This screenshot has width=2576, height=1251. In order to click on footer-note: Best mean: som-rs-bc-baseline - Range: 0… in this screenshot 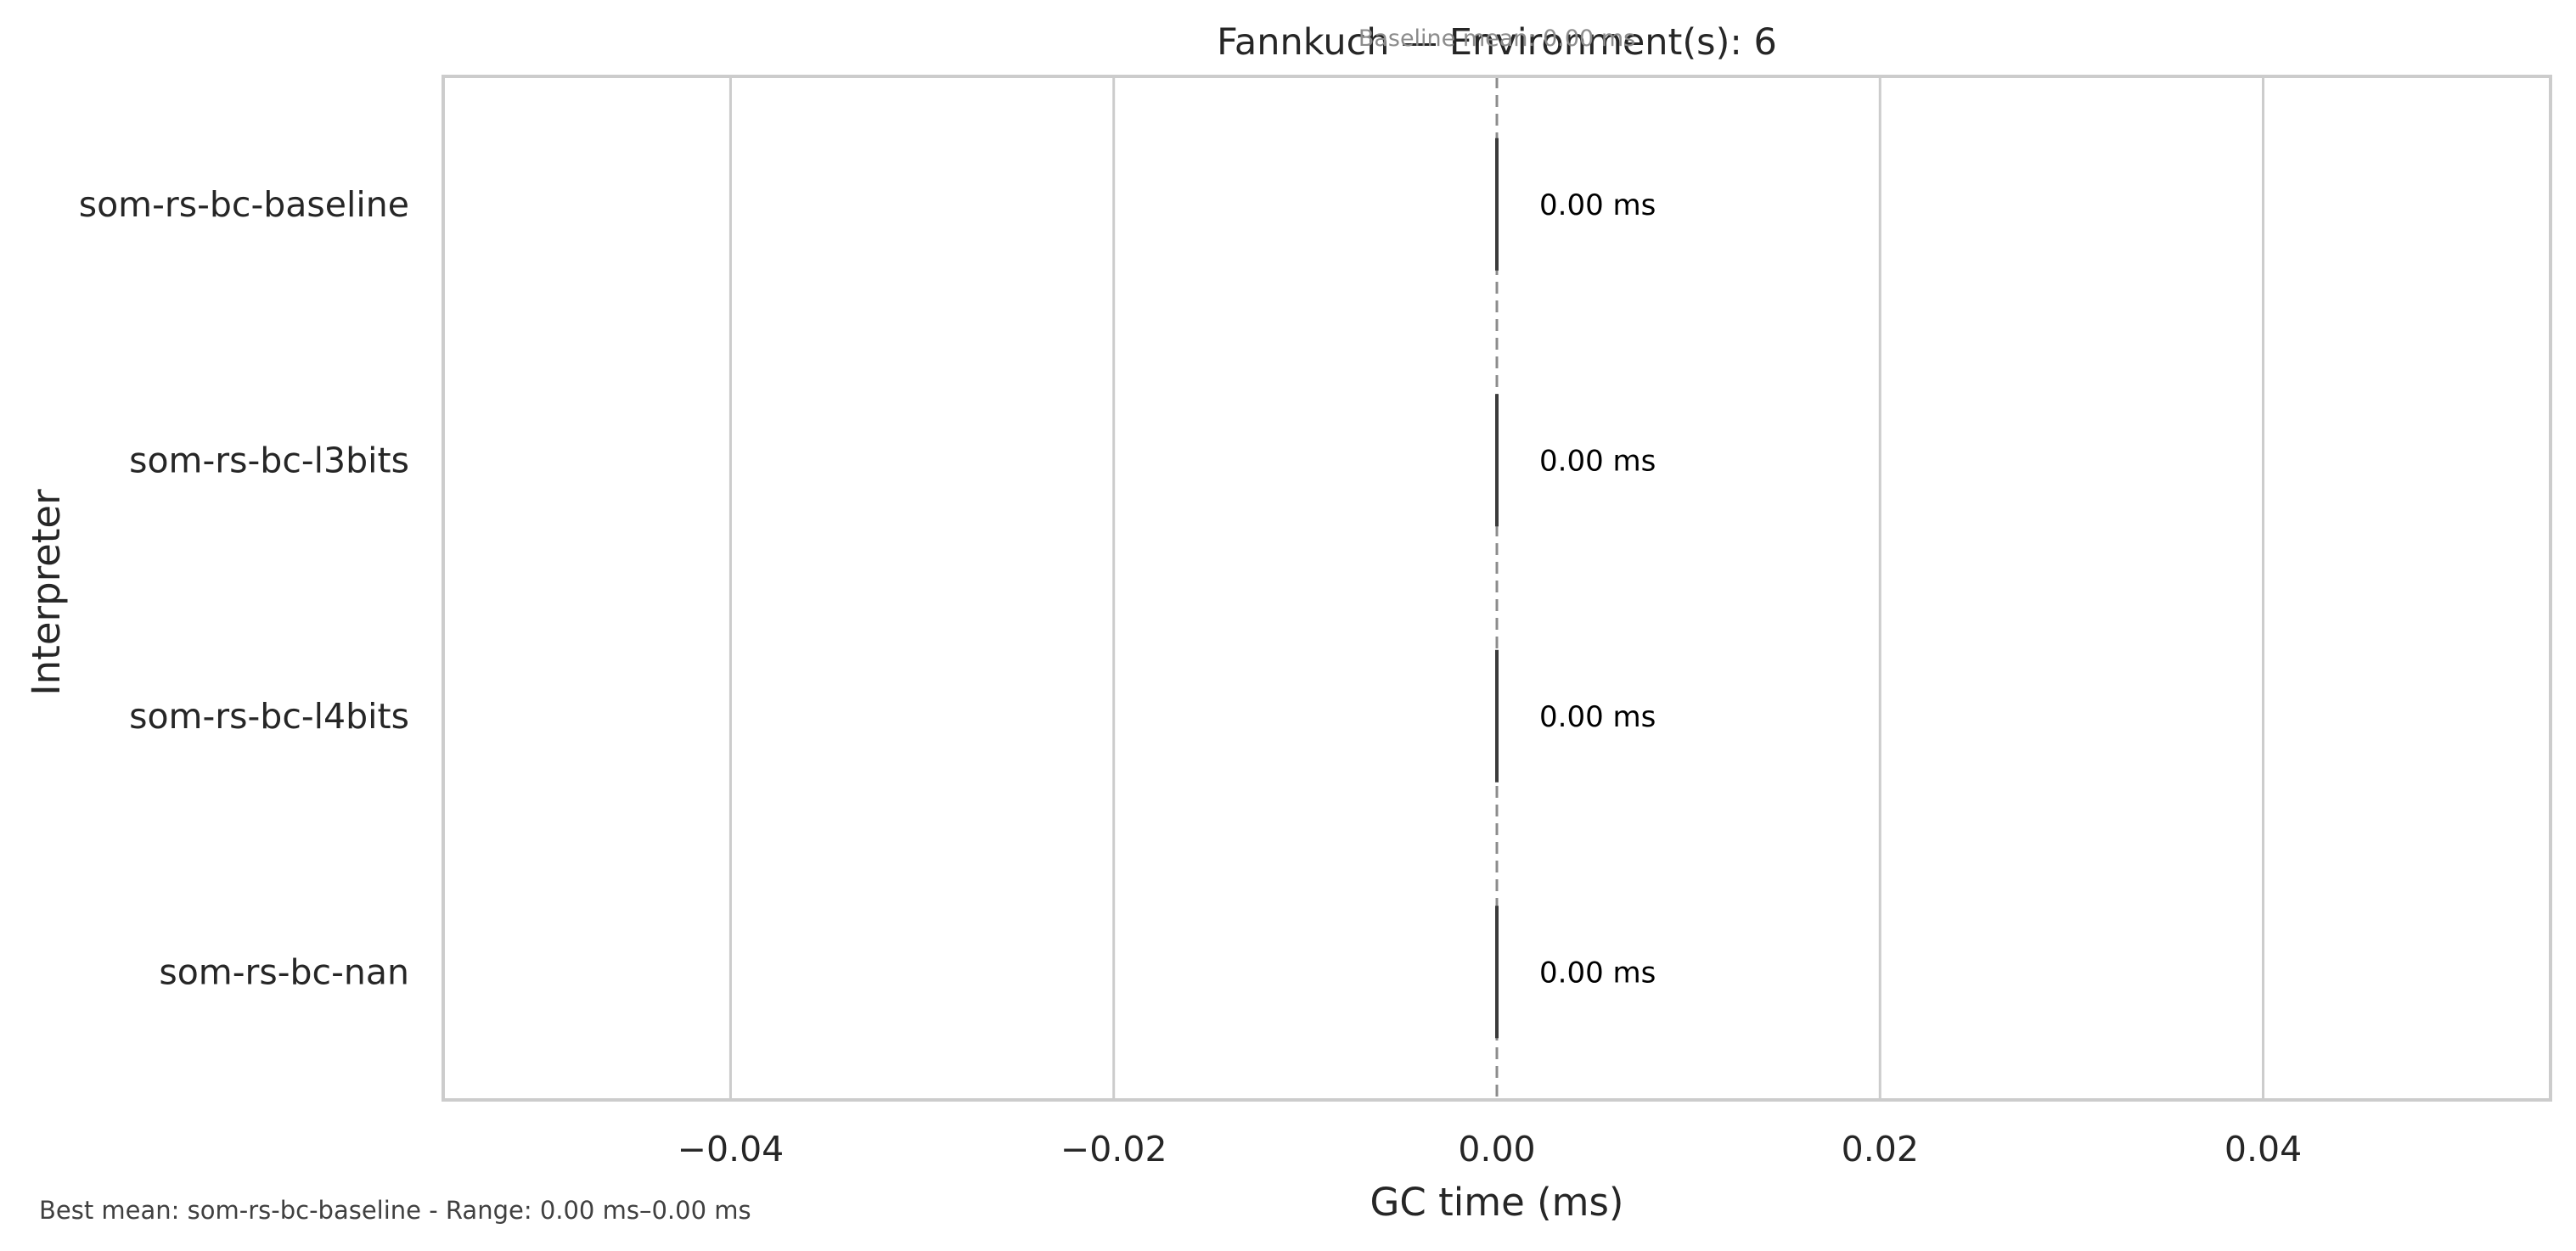, I will do `click(395, 1210)`.